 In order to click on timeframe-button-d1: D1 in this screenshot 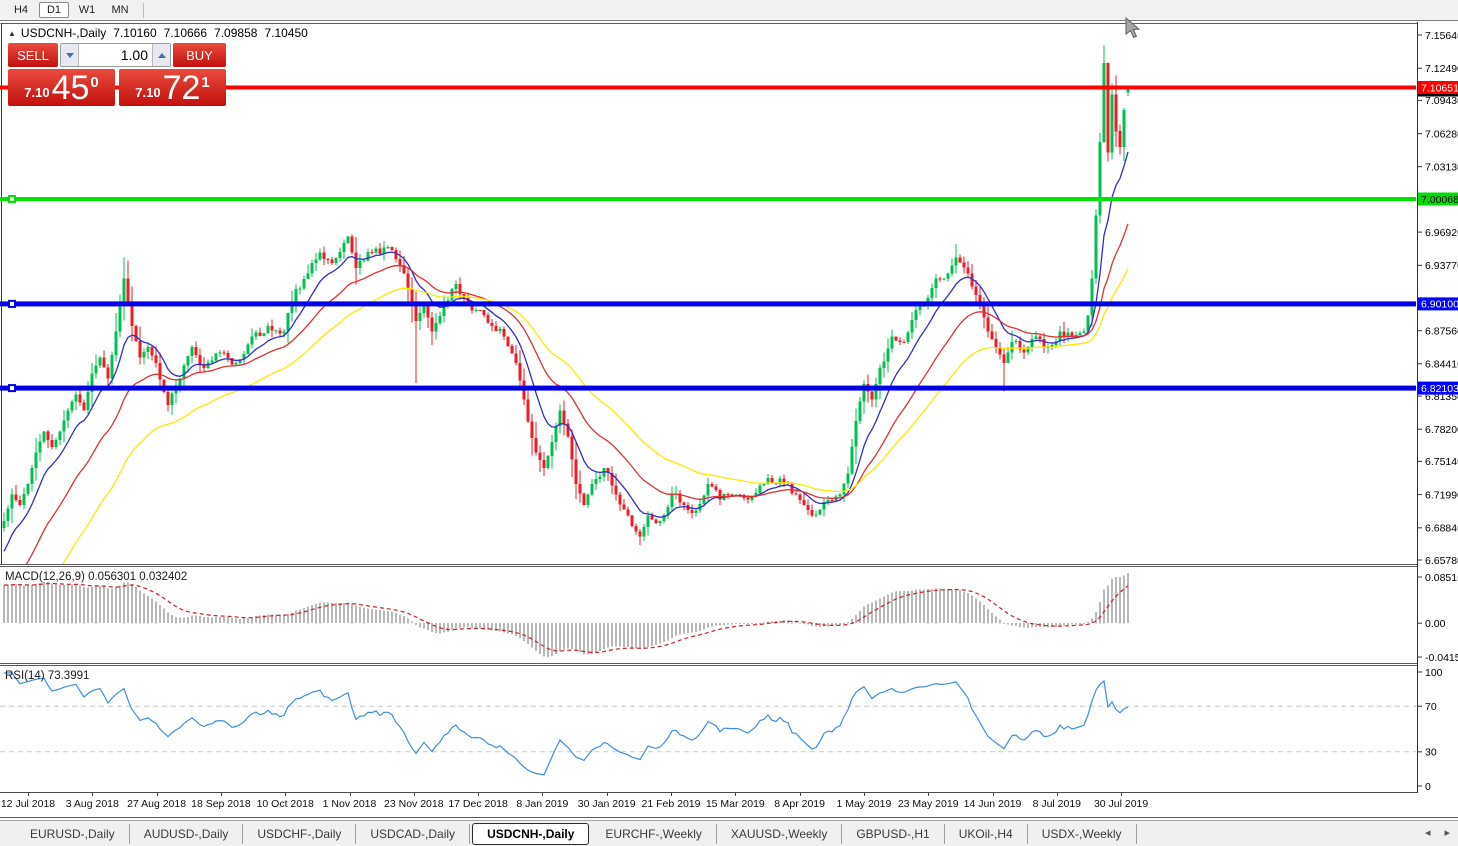, I will do `click(54, 10)`.